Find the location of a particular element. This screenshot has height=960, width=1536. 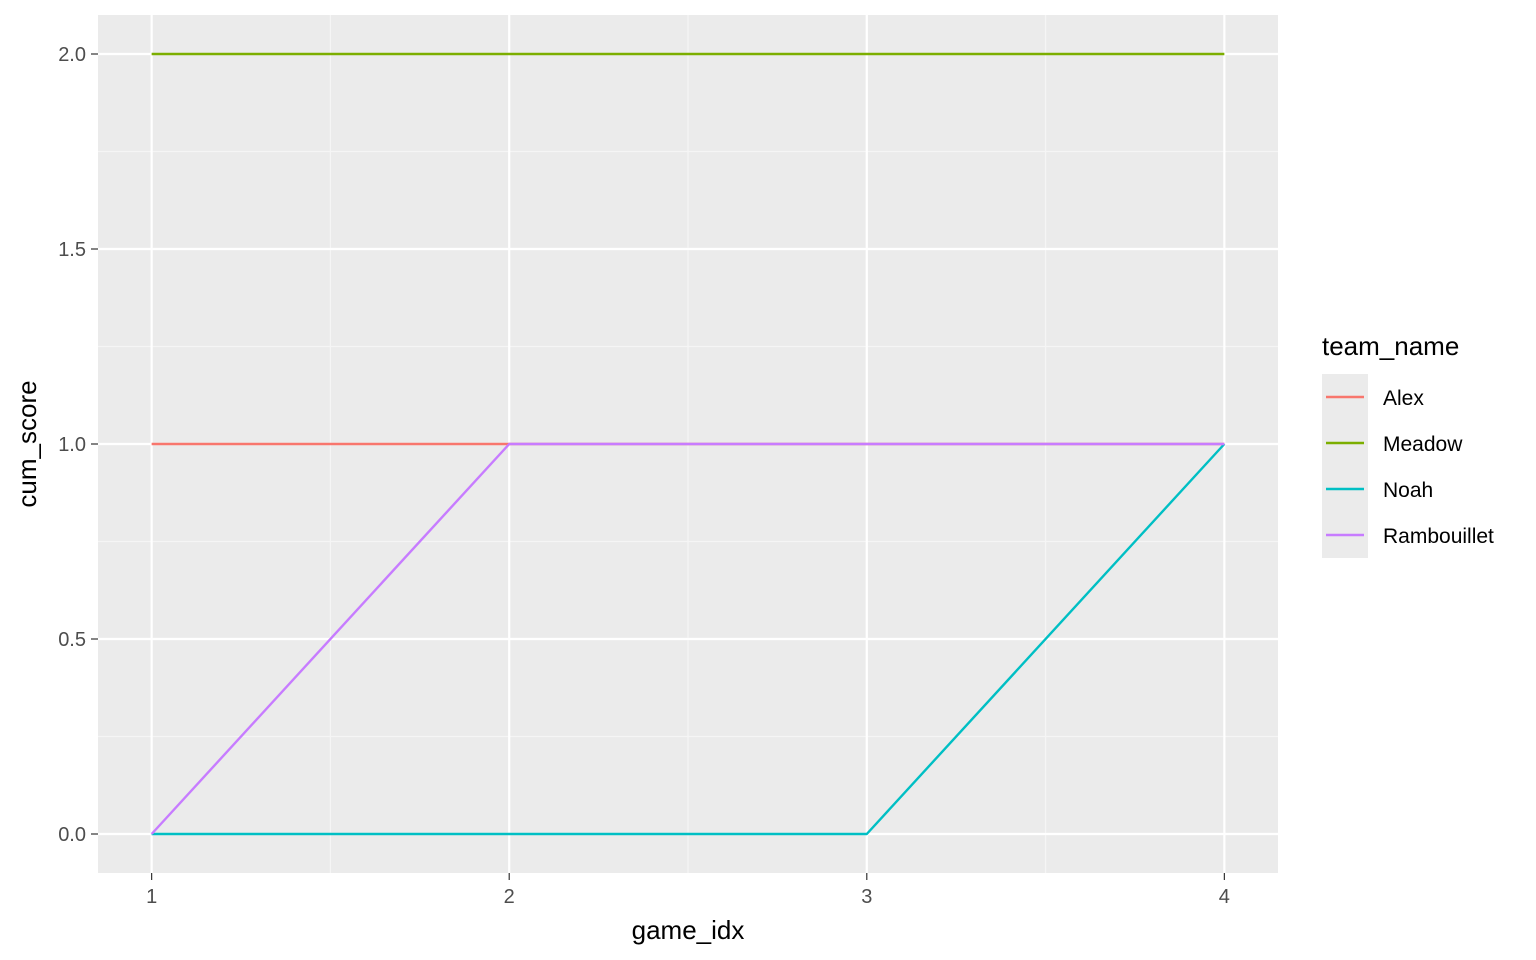

legend-label-meadow: Meadow is located at coordinates (1423, 444).